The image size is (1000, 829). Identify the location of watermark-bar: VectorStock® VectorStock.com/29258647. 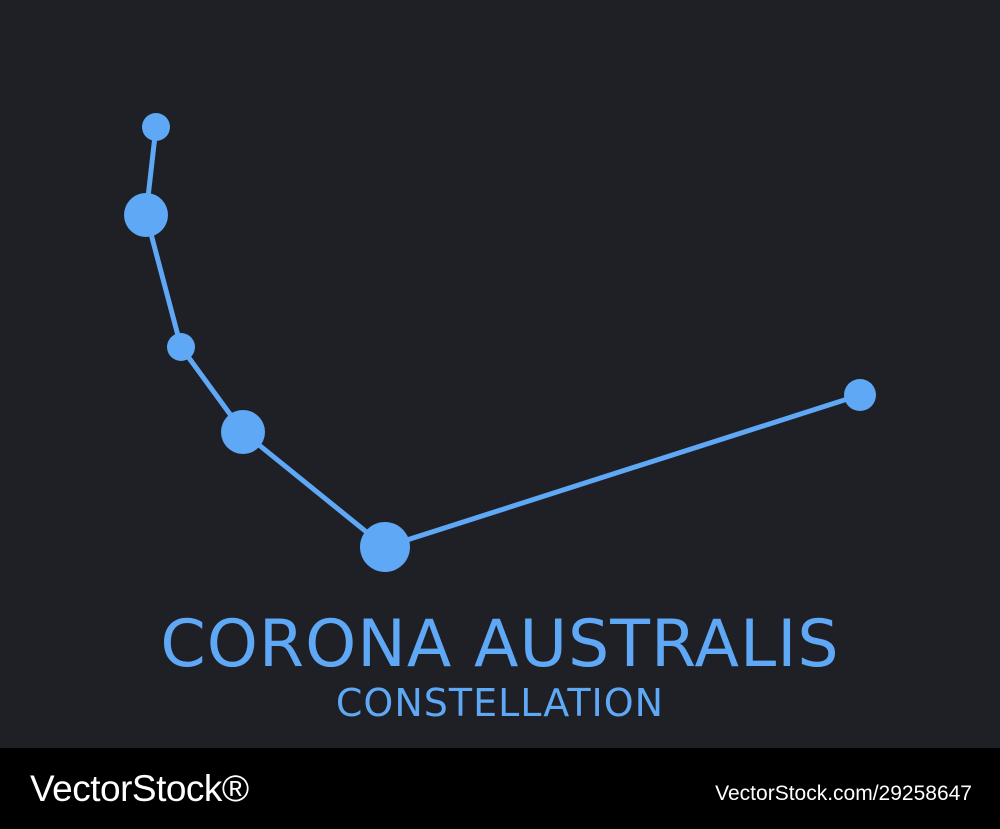
(500, 788).